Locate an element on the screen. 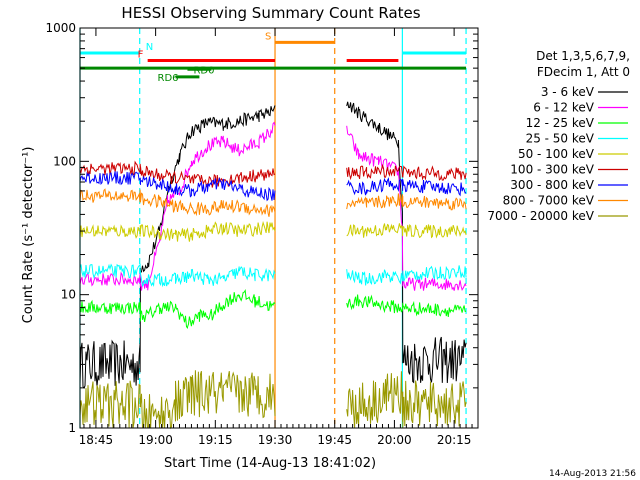  x-tick-label-6: 20:15 is located at coordinates (454, 440).